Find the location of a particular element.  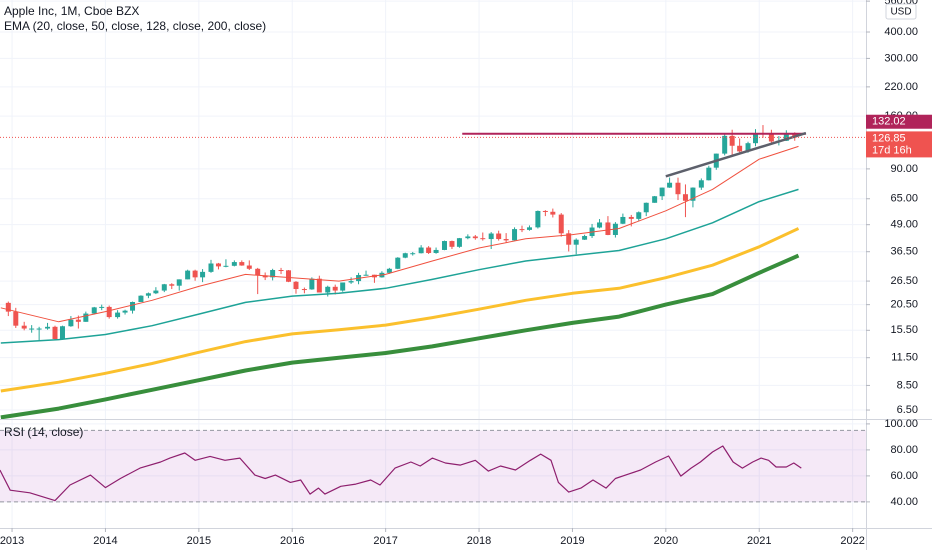

rsi-line is located at coordinates (401, 473).